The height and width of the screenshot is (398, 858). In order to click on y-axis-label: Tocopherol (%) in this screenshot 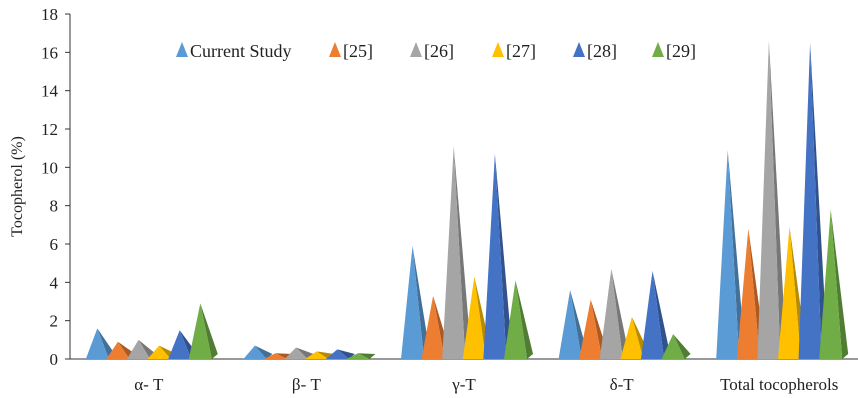, I will do `click(17, 186)`.